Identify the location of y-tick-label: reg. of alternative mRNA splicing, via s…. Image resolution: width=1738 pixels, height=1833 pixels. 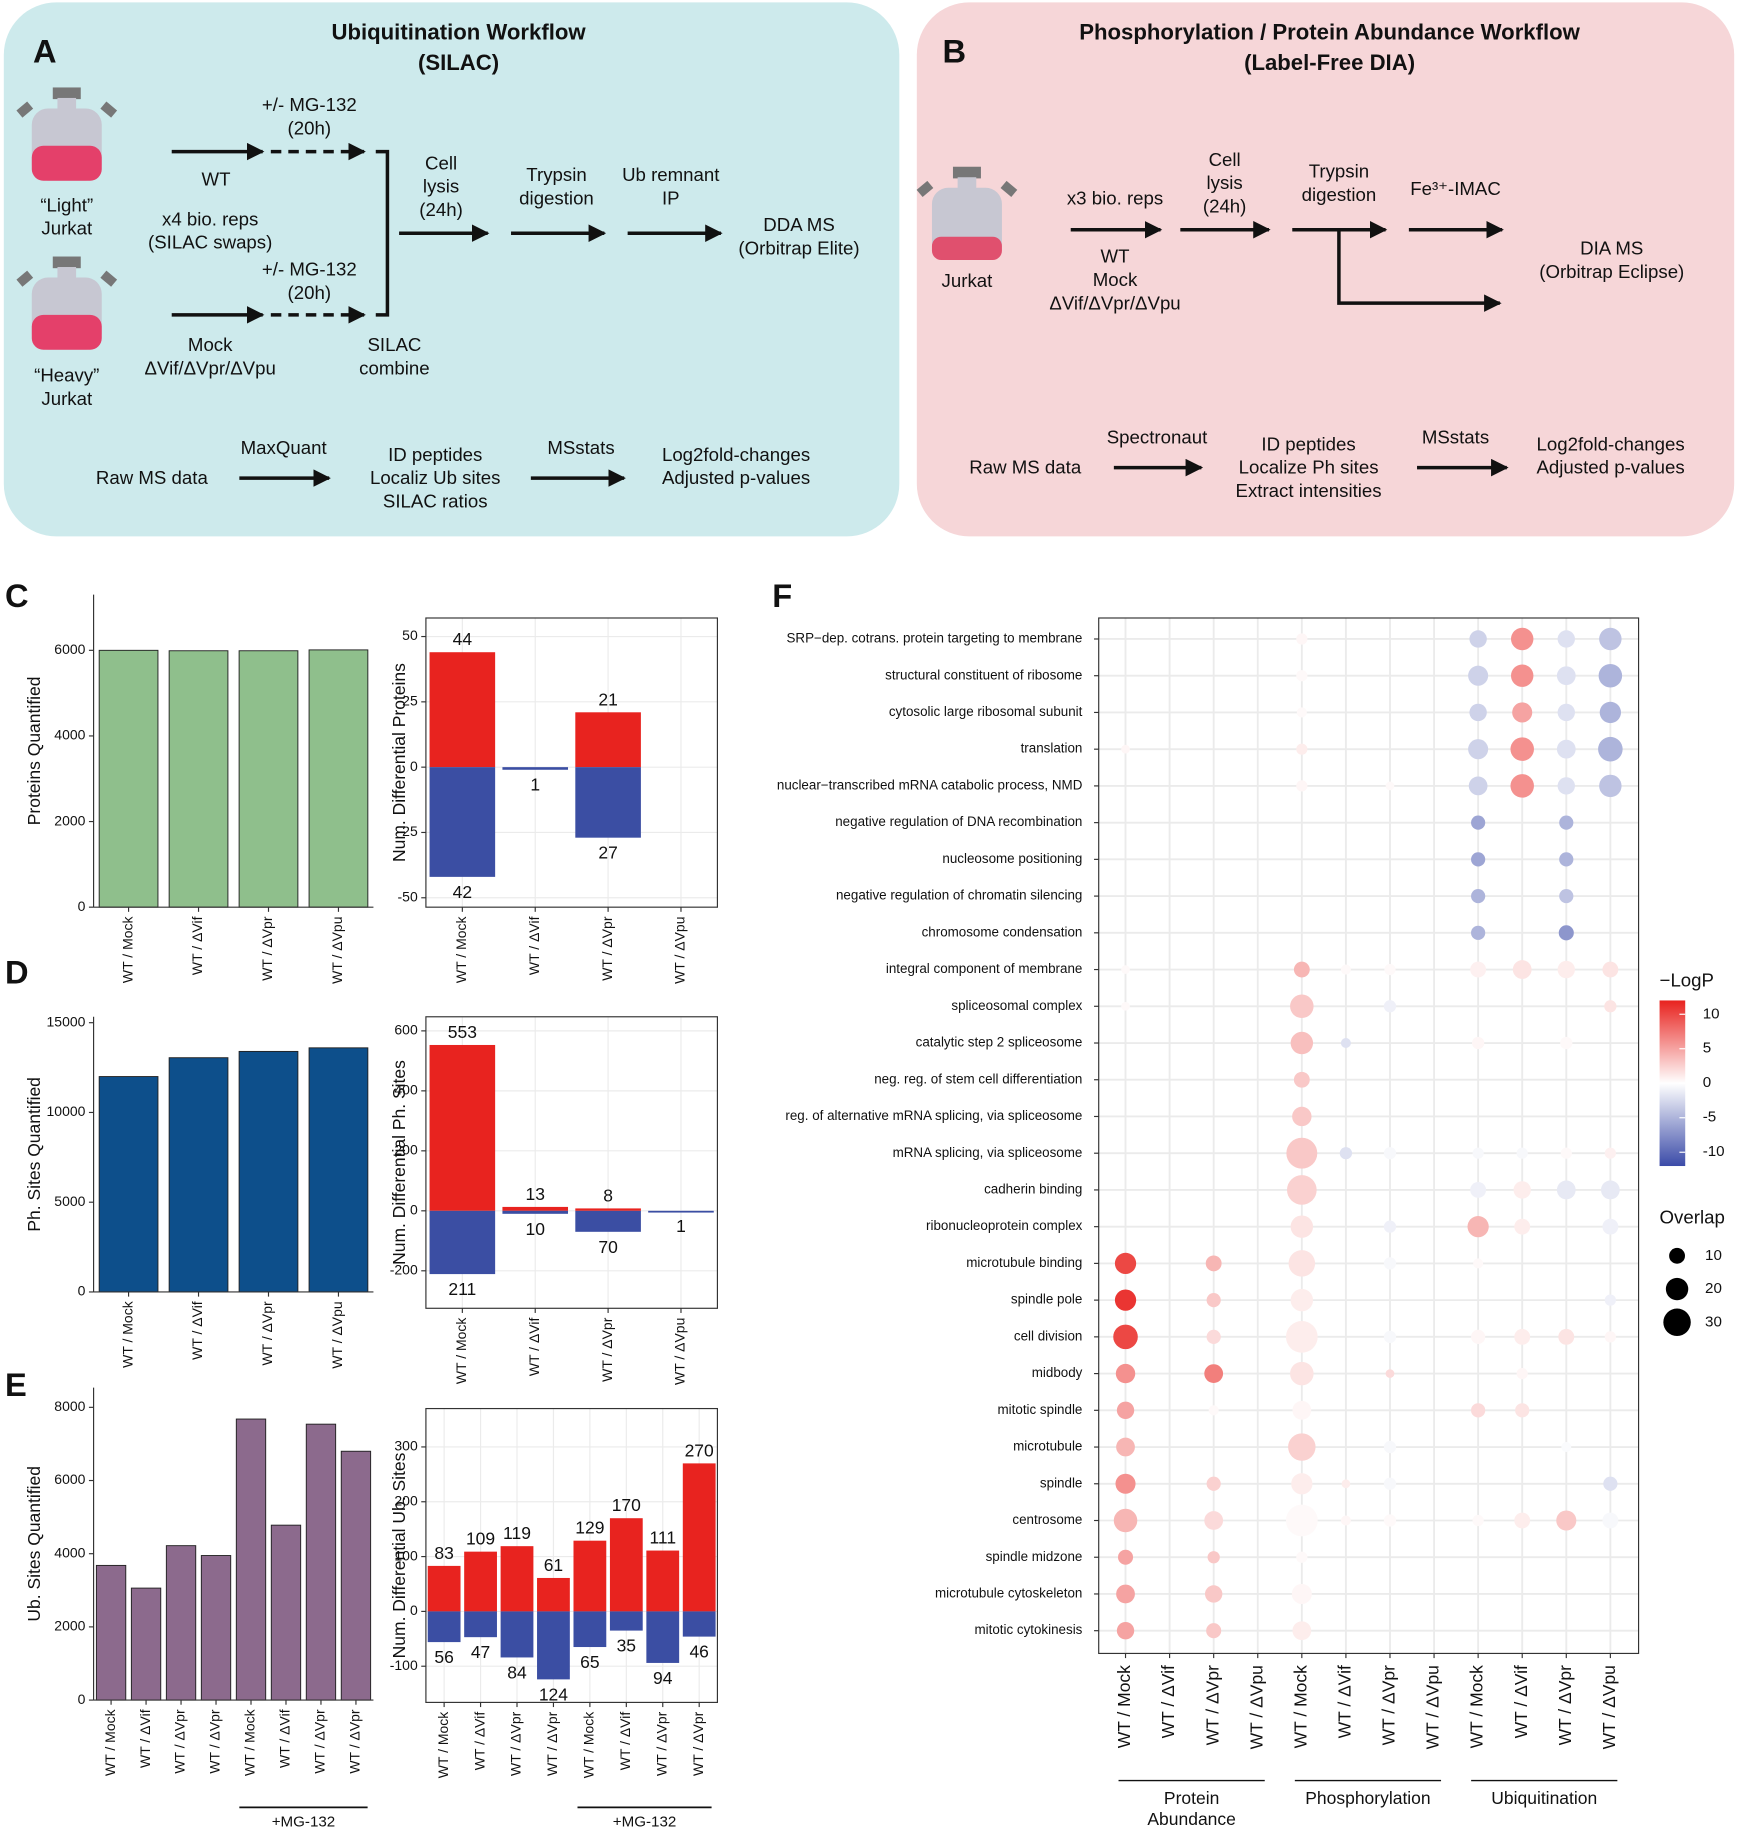
(933, 1115).